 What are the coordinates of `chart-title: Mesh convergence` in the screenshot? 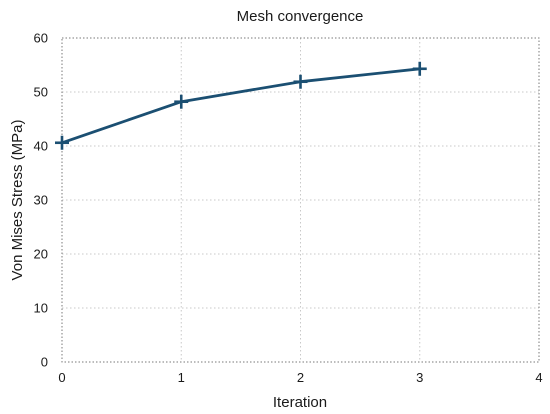 It's located at (300, 16).